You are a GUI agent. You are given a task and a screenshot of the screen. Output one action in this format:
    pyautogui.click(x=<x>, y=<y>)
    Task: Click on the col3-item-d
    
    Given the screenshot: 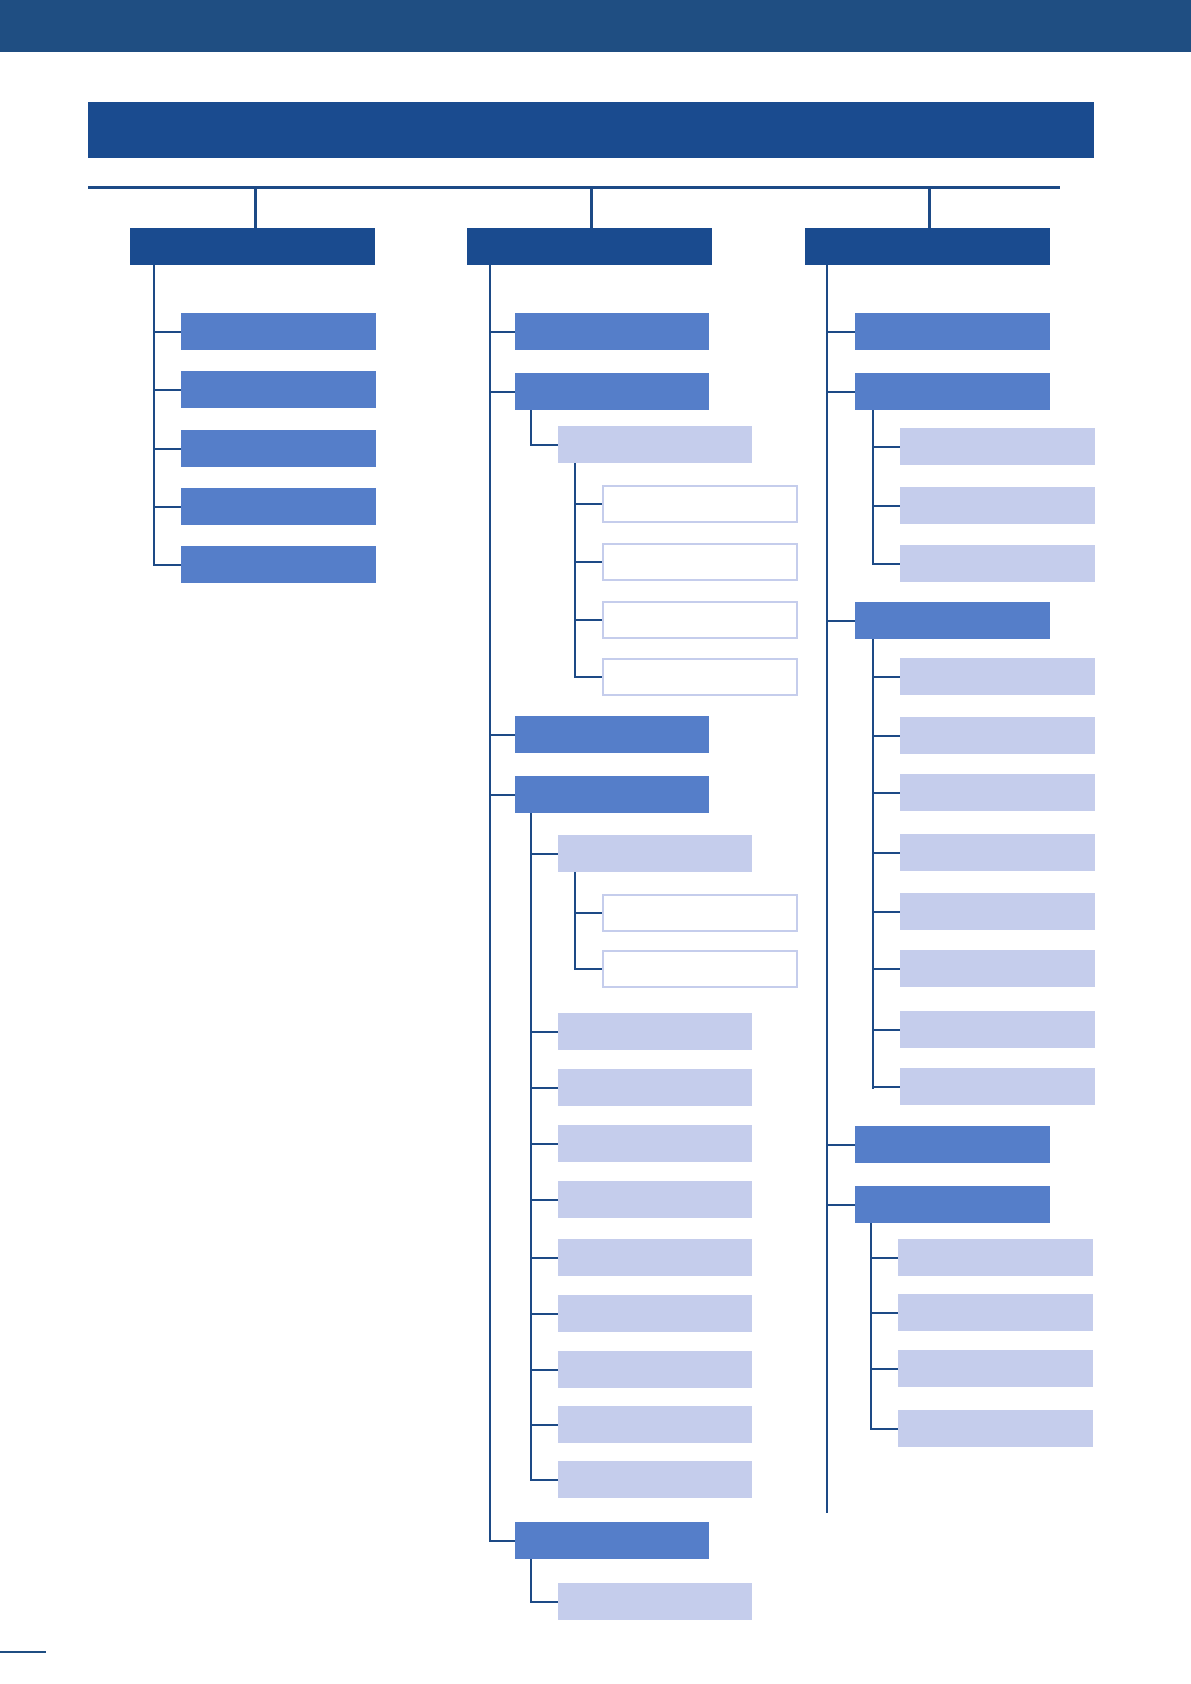 What is the action you would take?
    pyautogui.click(x=952, y=1144)
    